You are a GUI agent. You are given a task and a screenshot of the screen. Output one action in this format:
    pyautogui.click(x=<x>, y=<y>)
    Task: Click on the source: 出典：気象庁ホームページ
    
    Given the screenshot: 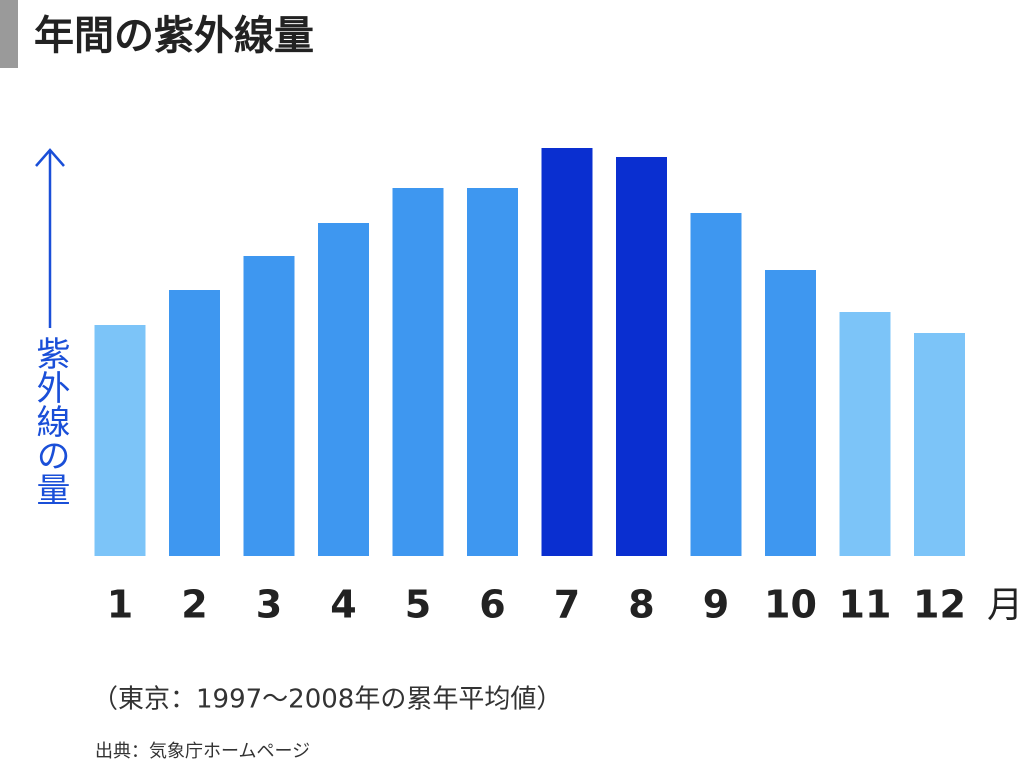 What is the action you would take?
    pyautogui.click(x=202, y=751)
    